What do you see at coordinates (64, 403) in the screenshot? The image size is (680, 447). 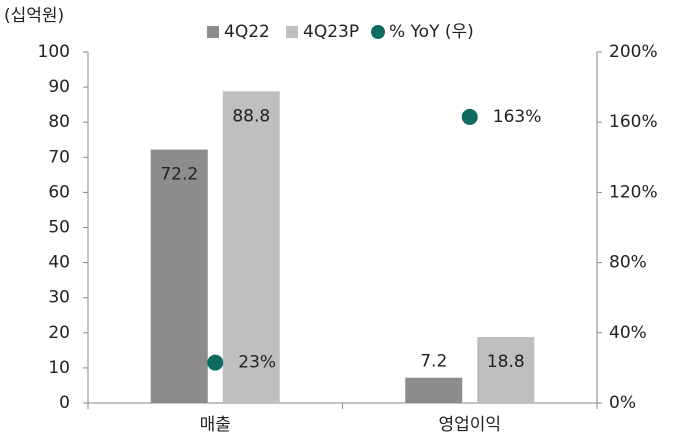 I see `y-tick-label: 0` at bounding box center [64, 403].